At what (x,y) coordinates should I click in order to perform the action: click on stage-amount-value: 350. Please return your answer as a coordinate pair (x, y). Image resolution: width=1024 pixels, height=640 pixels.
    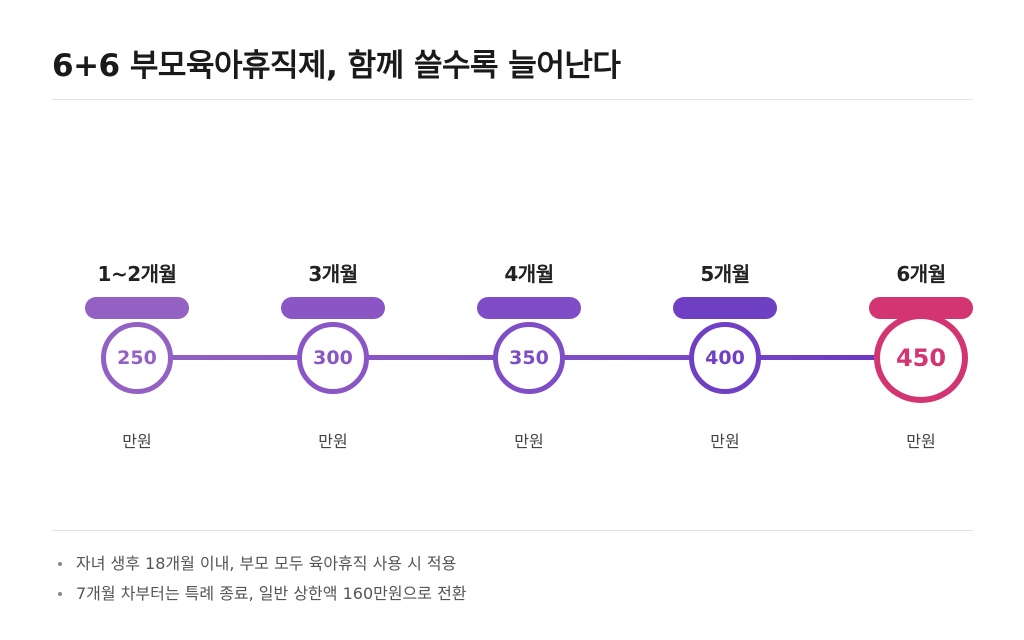
    Looking at the image, I should click on (529, 358).